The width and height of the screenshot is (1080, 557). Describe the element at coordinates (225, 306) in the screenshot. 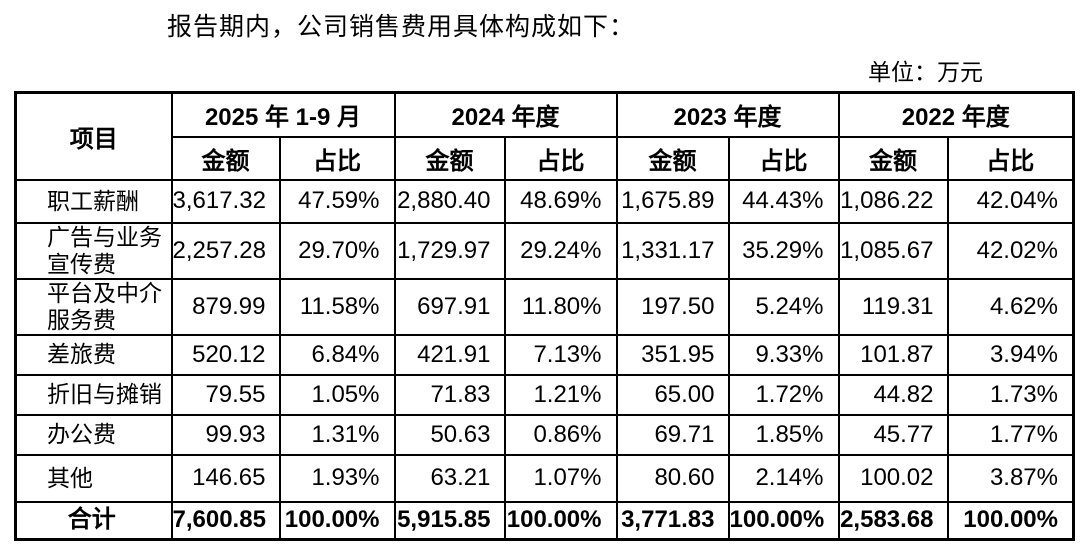

I see `amount-cell: 879.99` at that location.